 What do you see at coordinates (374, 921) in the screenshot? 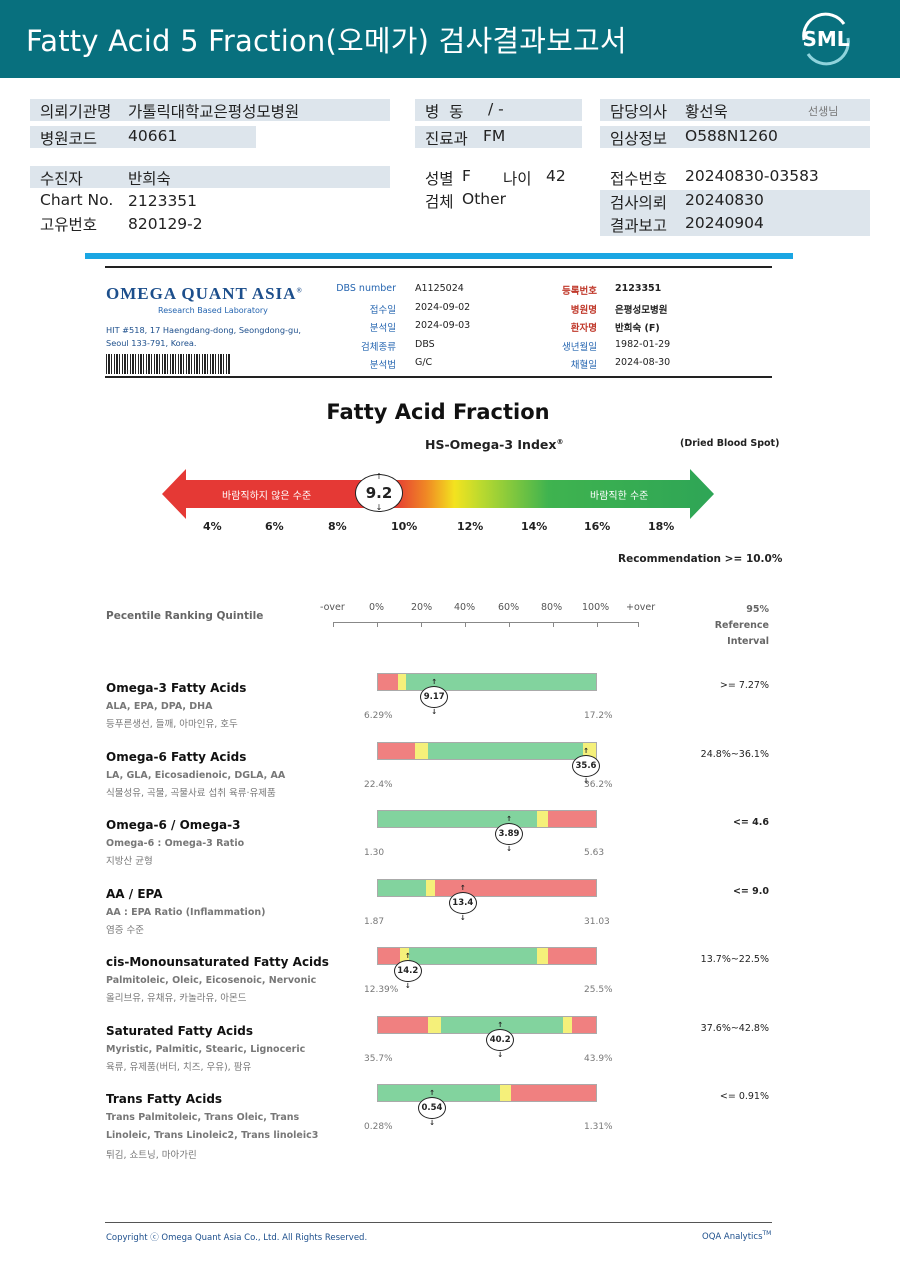
I see `range-min: 1.87` at bounding box center [374, 921].